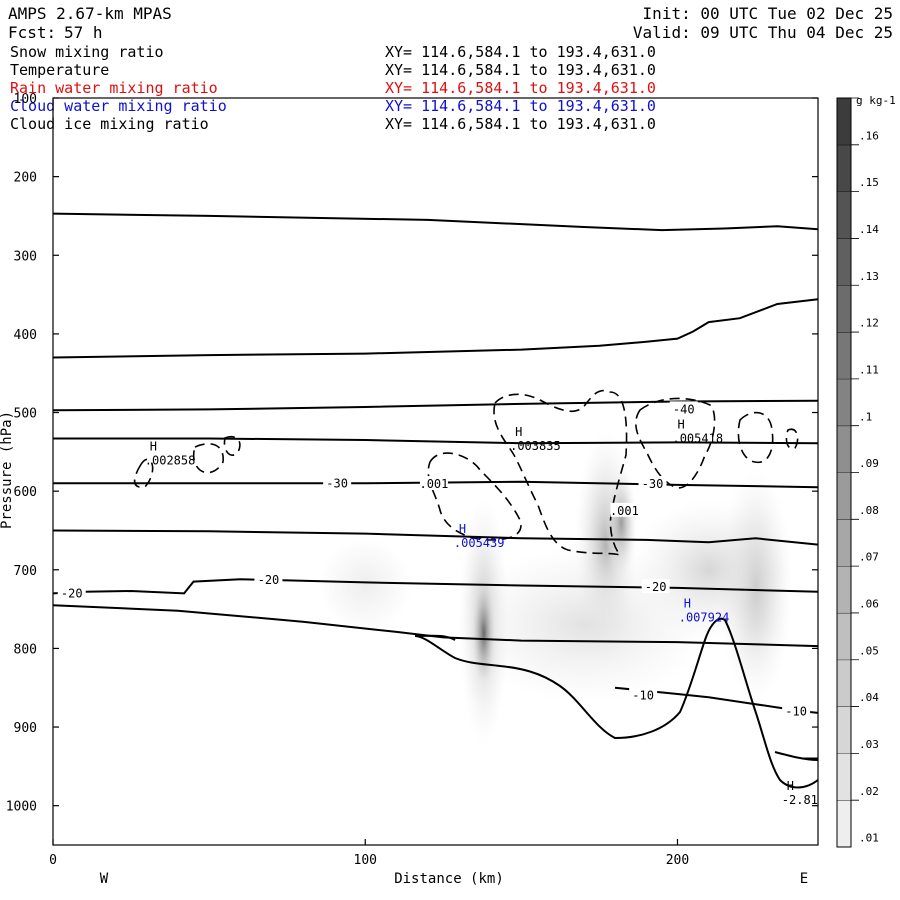 This screenshot has height=900, width=900. What do you see at coordinates (59, 70) in the screenshot?
I see `field-name: Temperature` at bounding box center [59, 70].